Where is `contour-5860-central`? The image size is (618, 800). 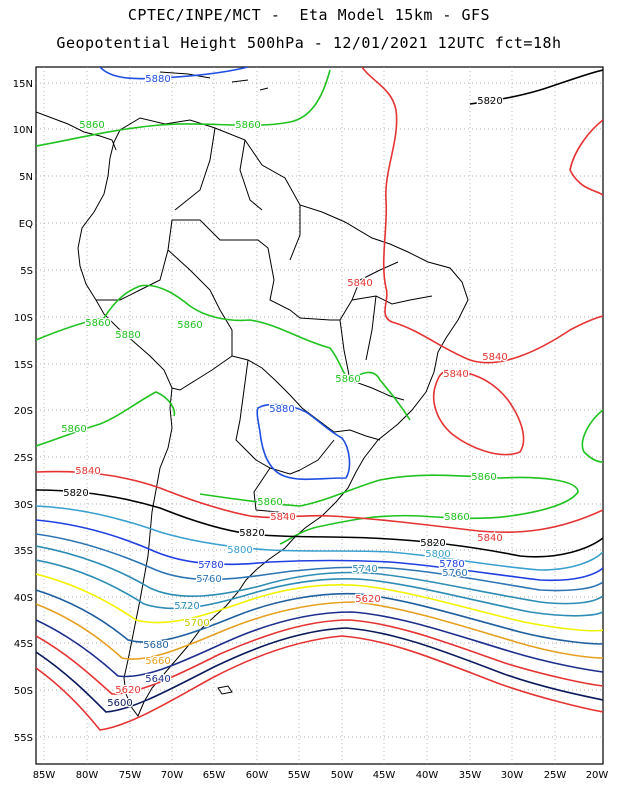
contour-5860-central is located at coordinates (106, 419).